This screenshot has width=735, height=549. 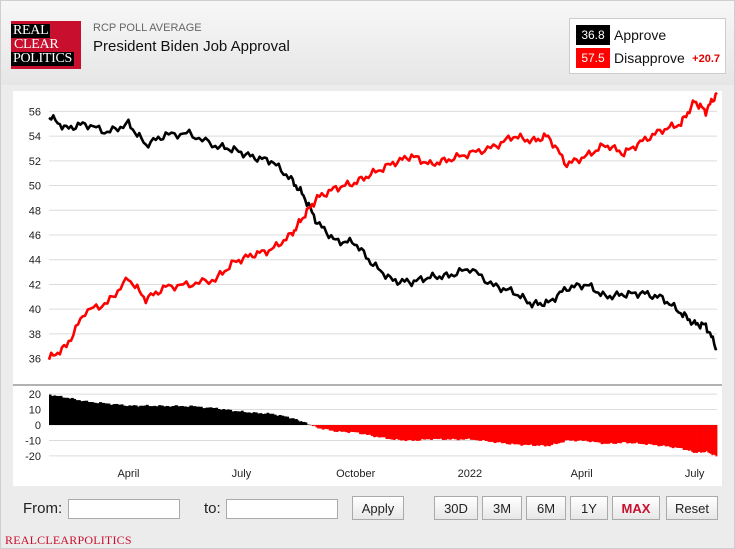 I want to click on logo-line-3: POLITICS, so click(x=43, y=58).